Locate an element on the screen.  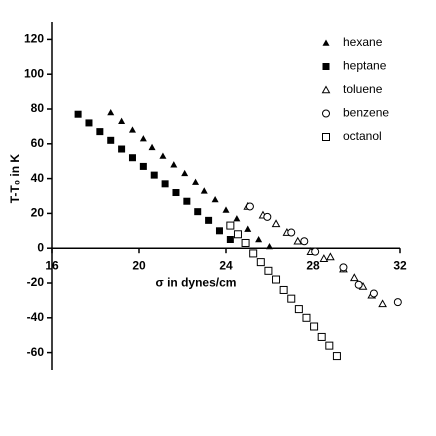
y-tick-label: 80 is located at coordinates (38, 108).